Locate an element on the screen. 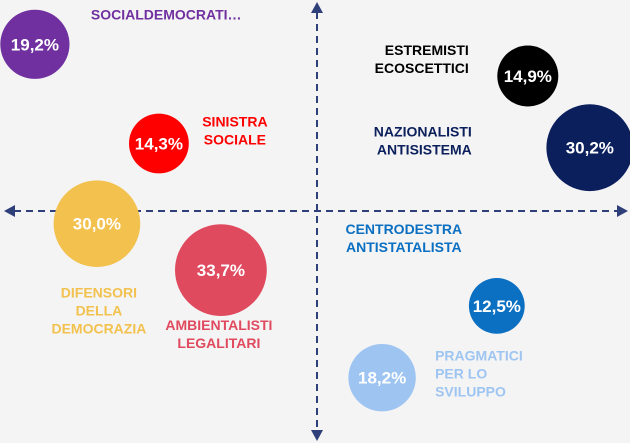 The height and width of the screenshot is (443, 630). arrow-up-icon is located at coordinates (317, 7).